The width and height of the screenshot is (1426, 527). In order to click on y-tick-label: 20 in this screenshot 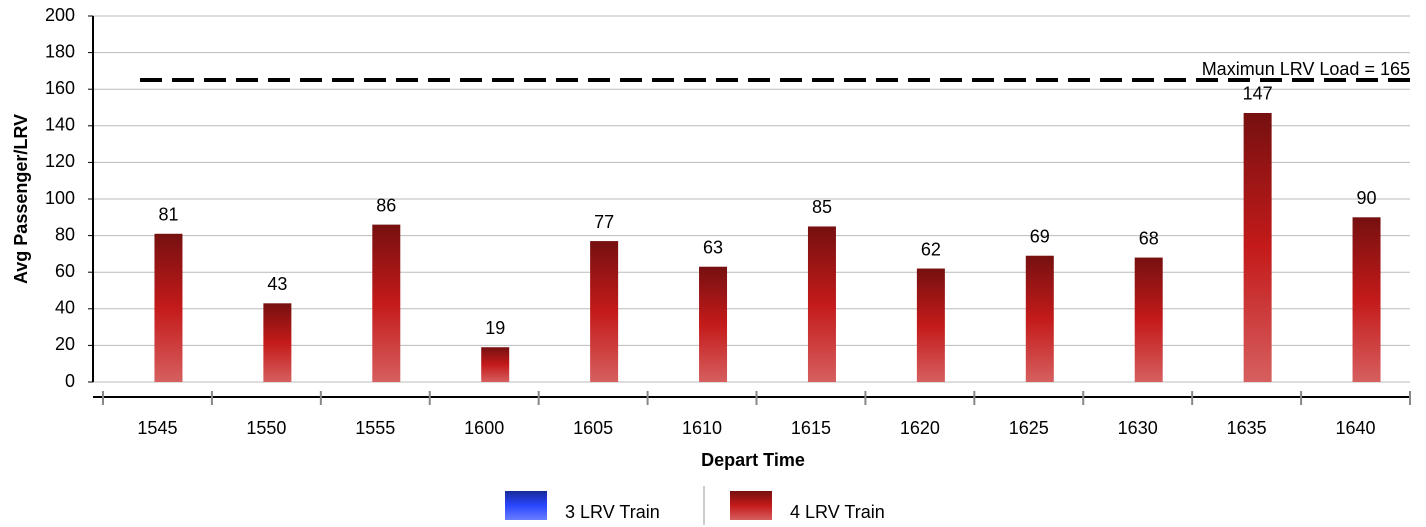, I will do `click(65, 344)`.